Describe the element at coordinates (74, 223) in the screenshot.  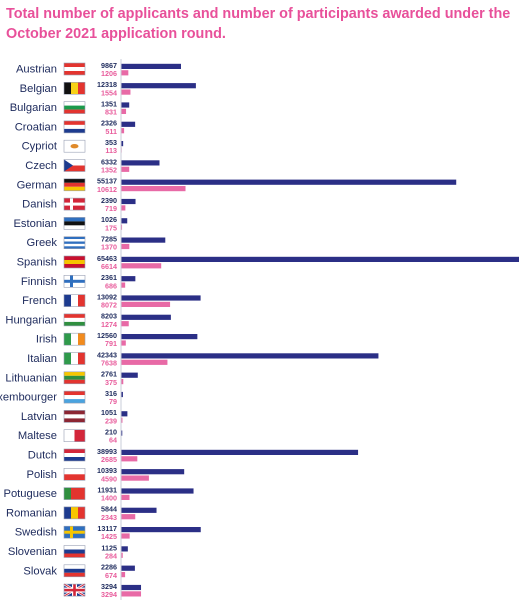
I see `estonian-flag-icon` at that location.